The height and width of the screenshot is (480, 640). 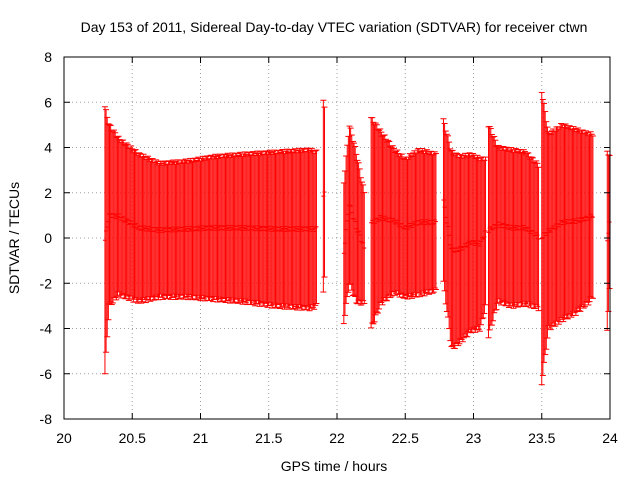 What do you see at coordinates (610, 438) in the screenshot?
I see `x-tick-label: 24` at bounding box center [610, 438].